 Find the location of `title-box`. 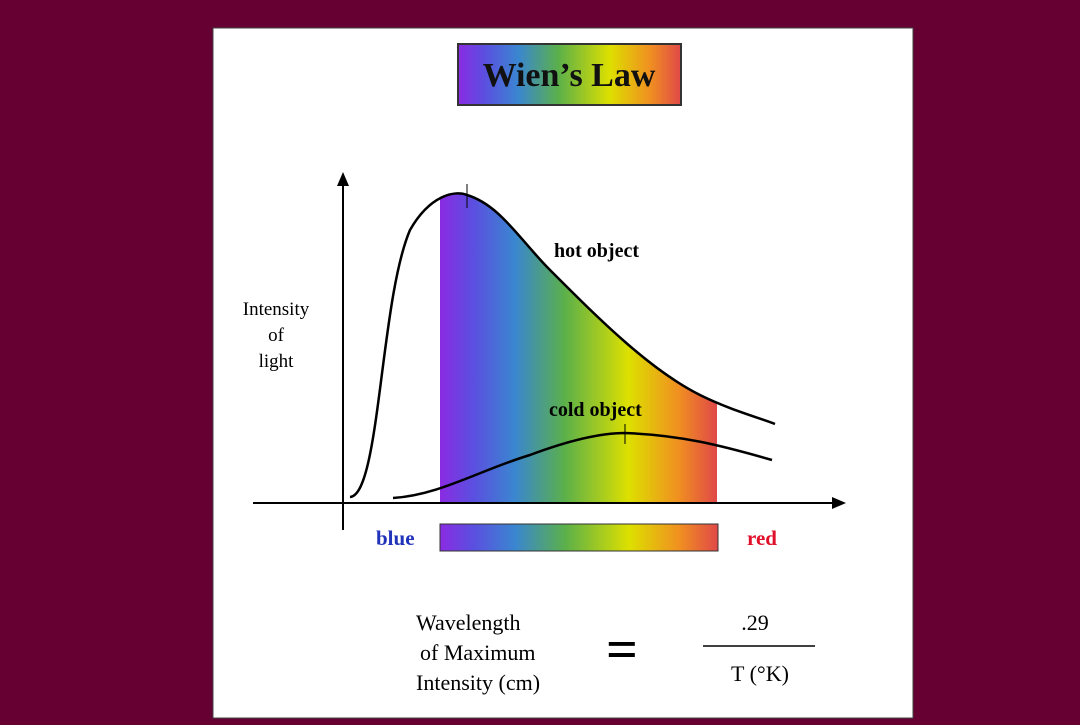

title-box is located at coordinates (569, 74).